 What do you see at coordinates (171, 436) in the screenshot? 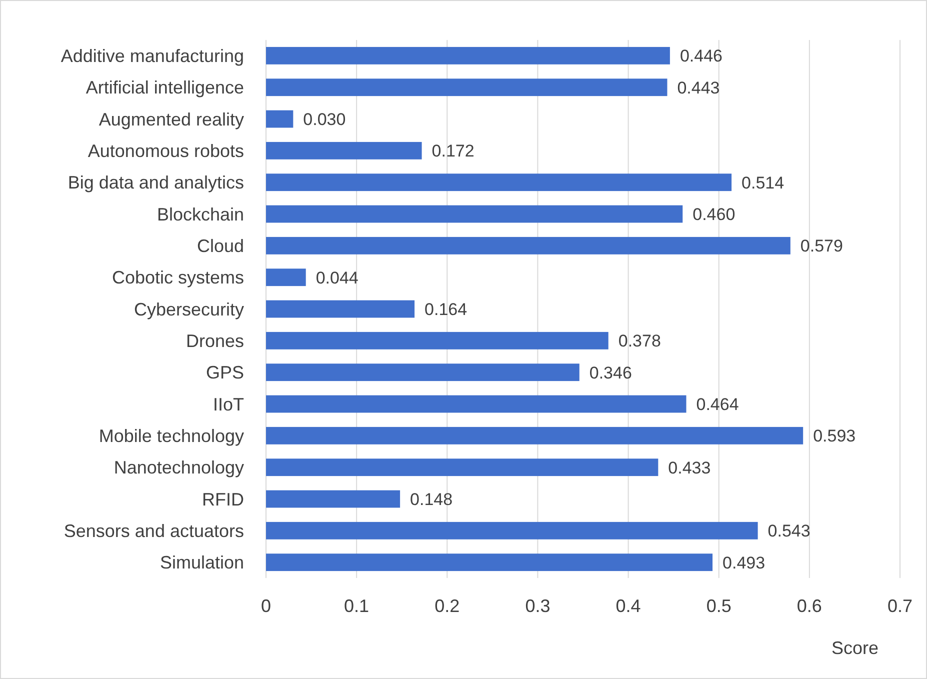
I see `y-tick-label: Mobile technology` at bounding box center [171, 436].